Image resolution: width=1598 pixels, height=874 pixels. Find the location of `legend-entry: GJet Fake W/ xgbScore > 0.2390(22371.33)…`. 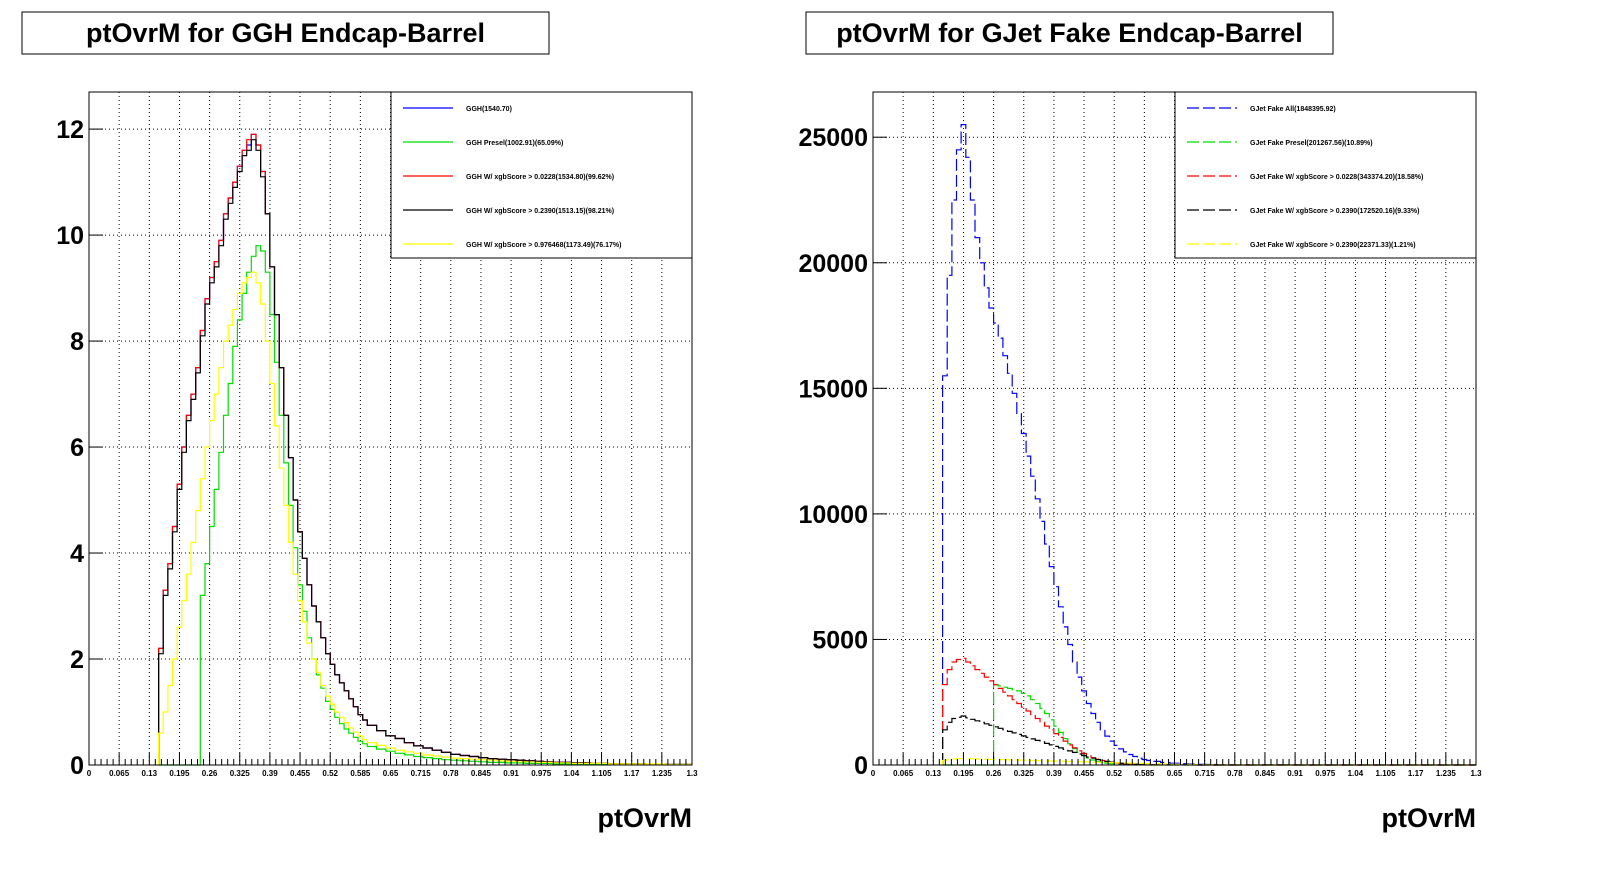

legend-entry: GJet Fake W/ xgbScore > 0.2390(22371.33)… is located at coordinates (1333, 245).